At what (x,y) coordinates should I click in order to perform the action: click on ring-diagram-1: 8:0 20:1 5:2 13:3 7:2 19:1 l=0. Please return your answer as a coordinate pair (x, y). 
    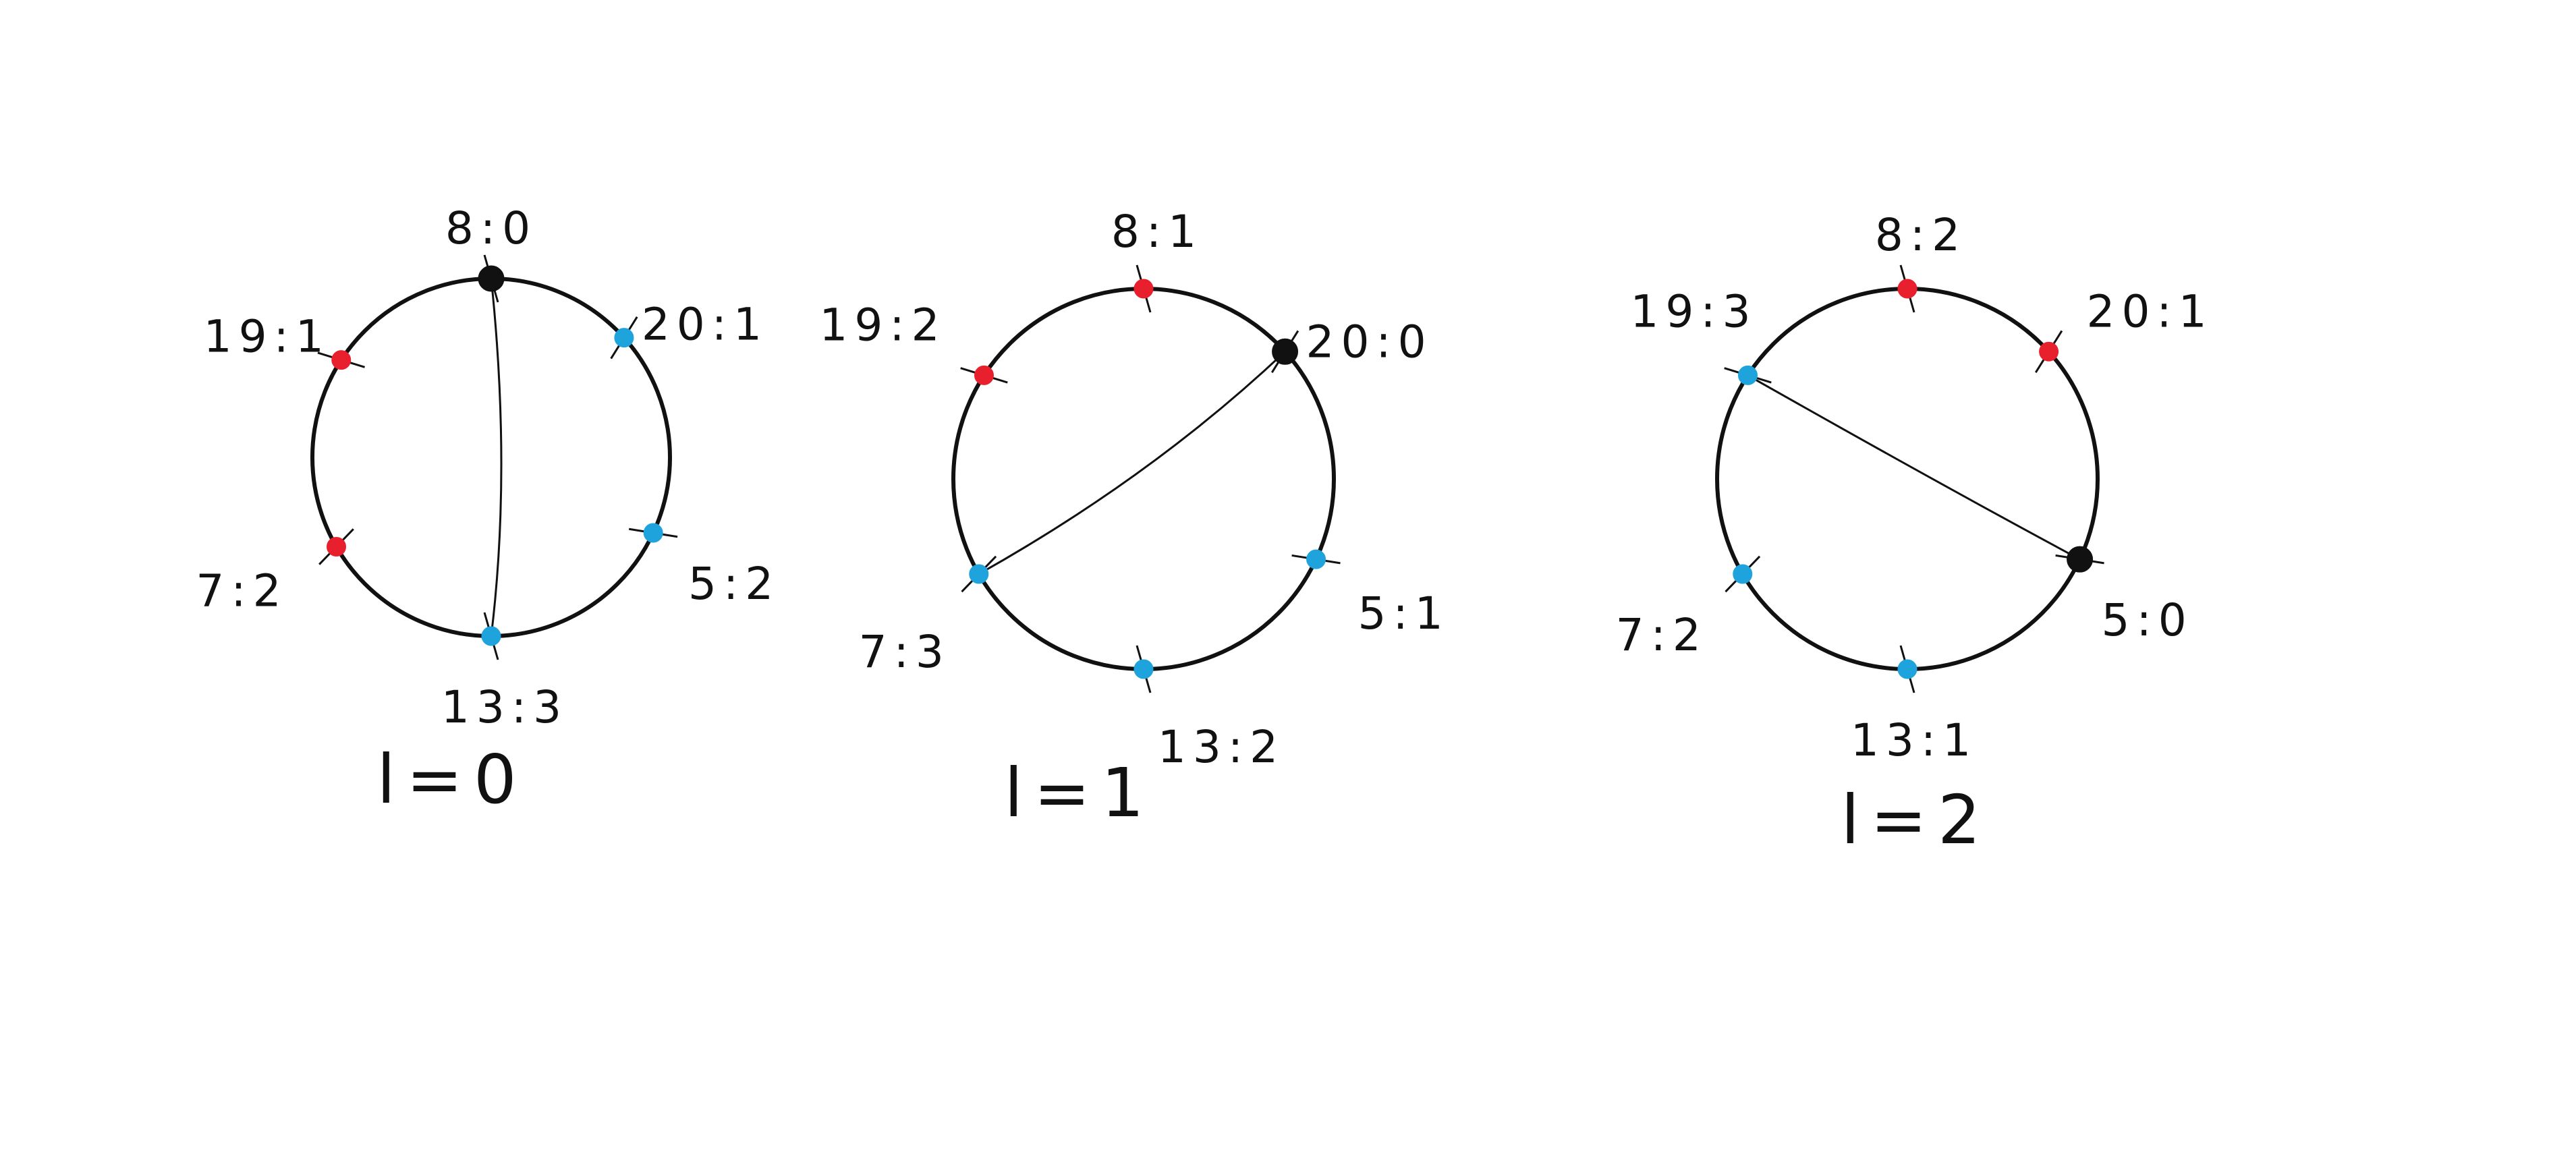
    Looking at the image, I should click on (488, 510).